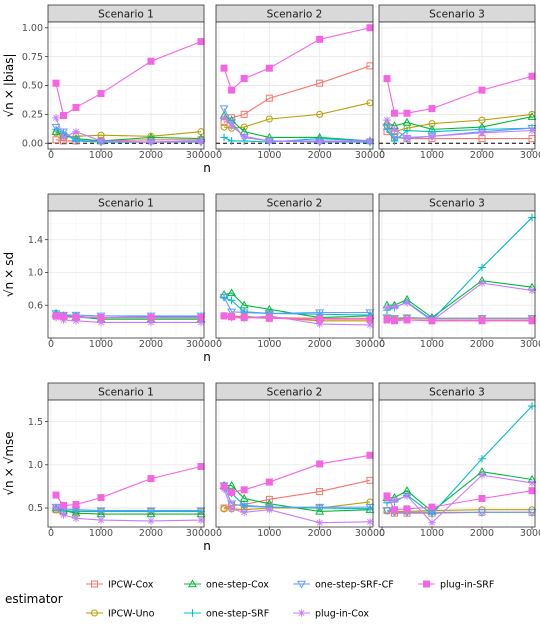 The width and height of the screenshot is (540, 630). Describe the element at coordinates (9, 463) in the screenshot. I see `y-axis-title: √n × √mse` at that location.